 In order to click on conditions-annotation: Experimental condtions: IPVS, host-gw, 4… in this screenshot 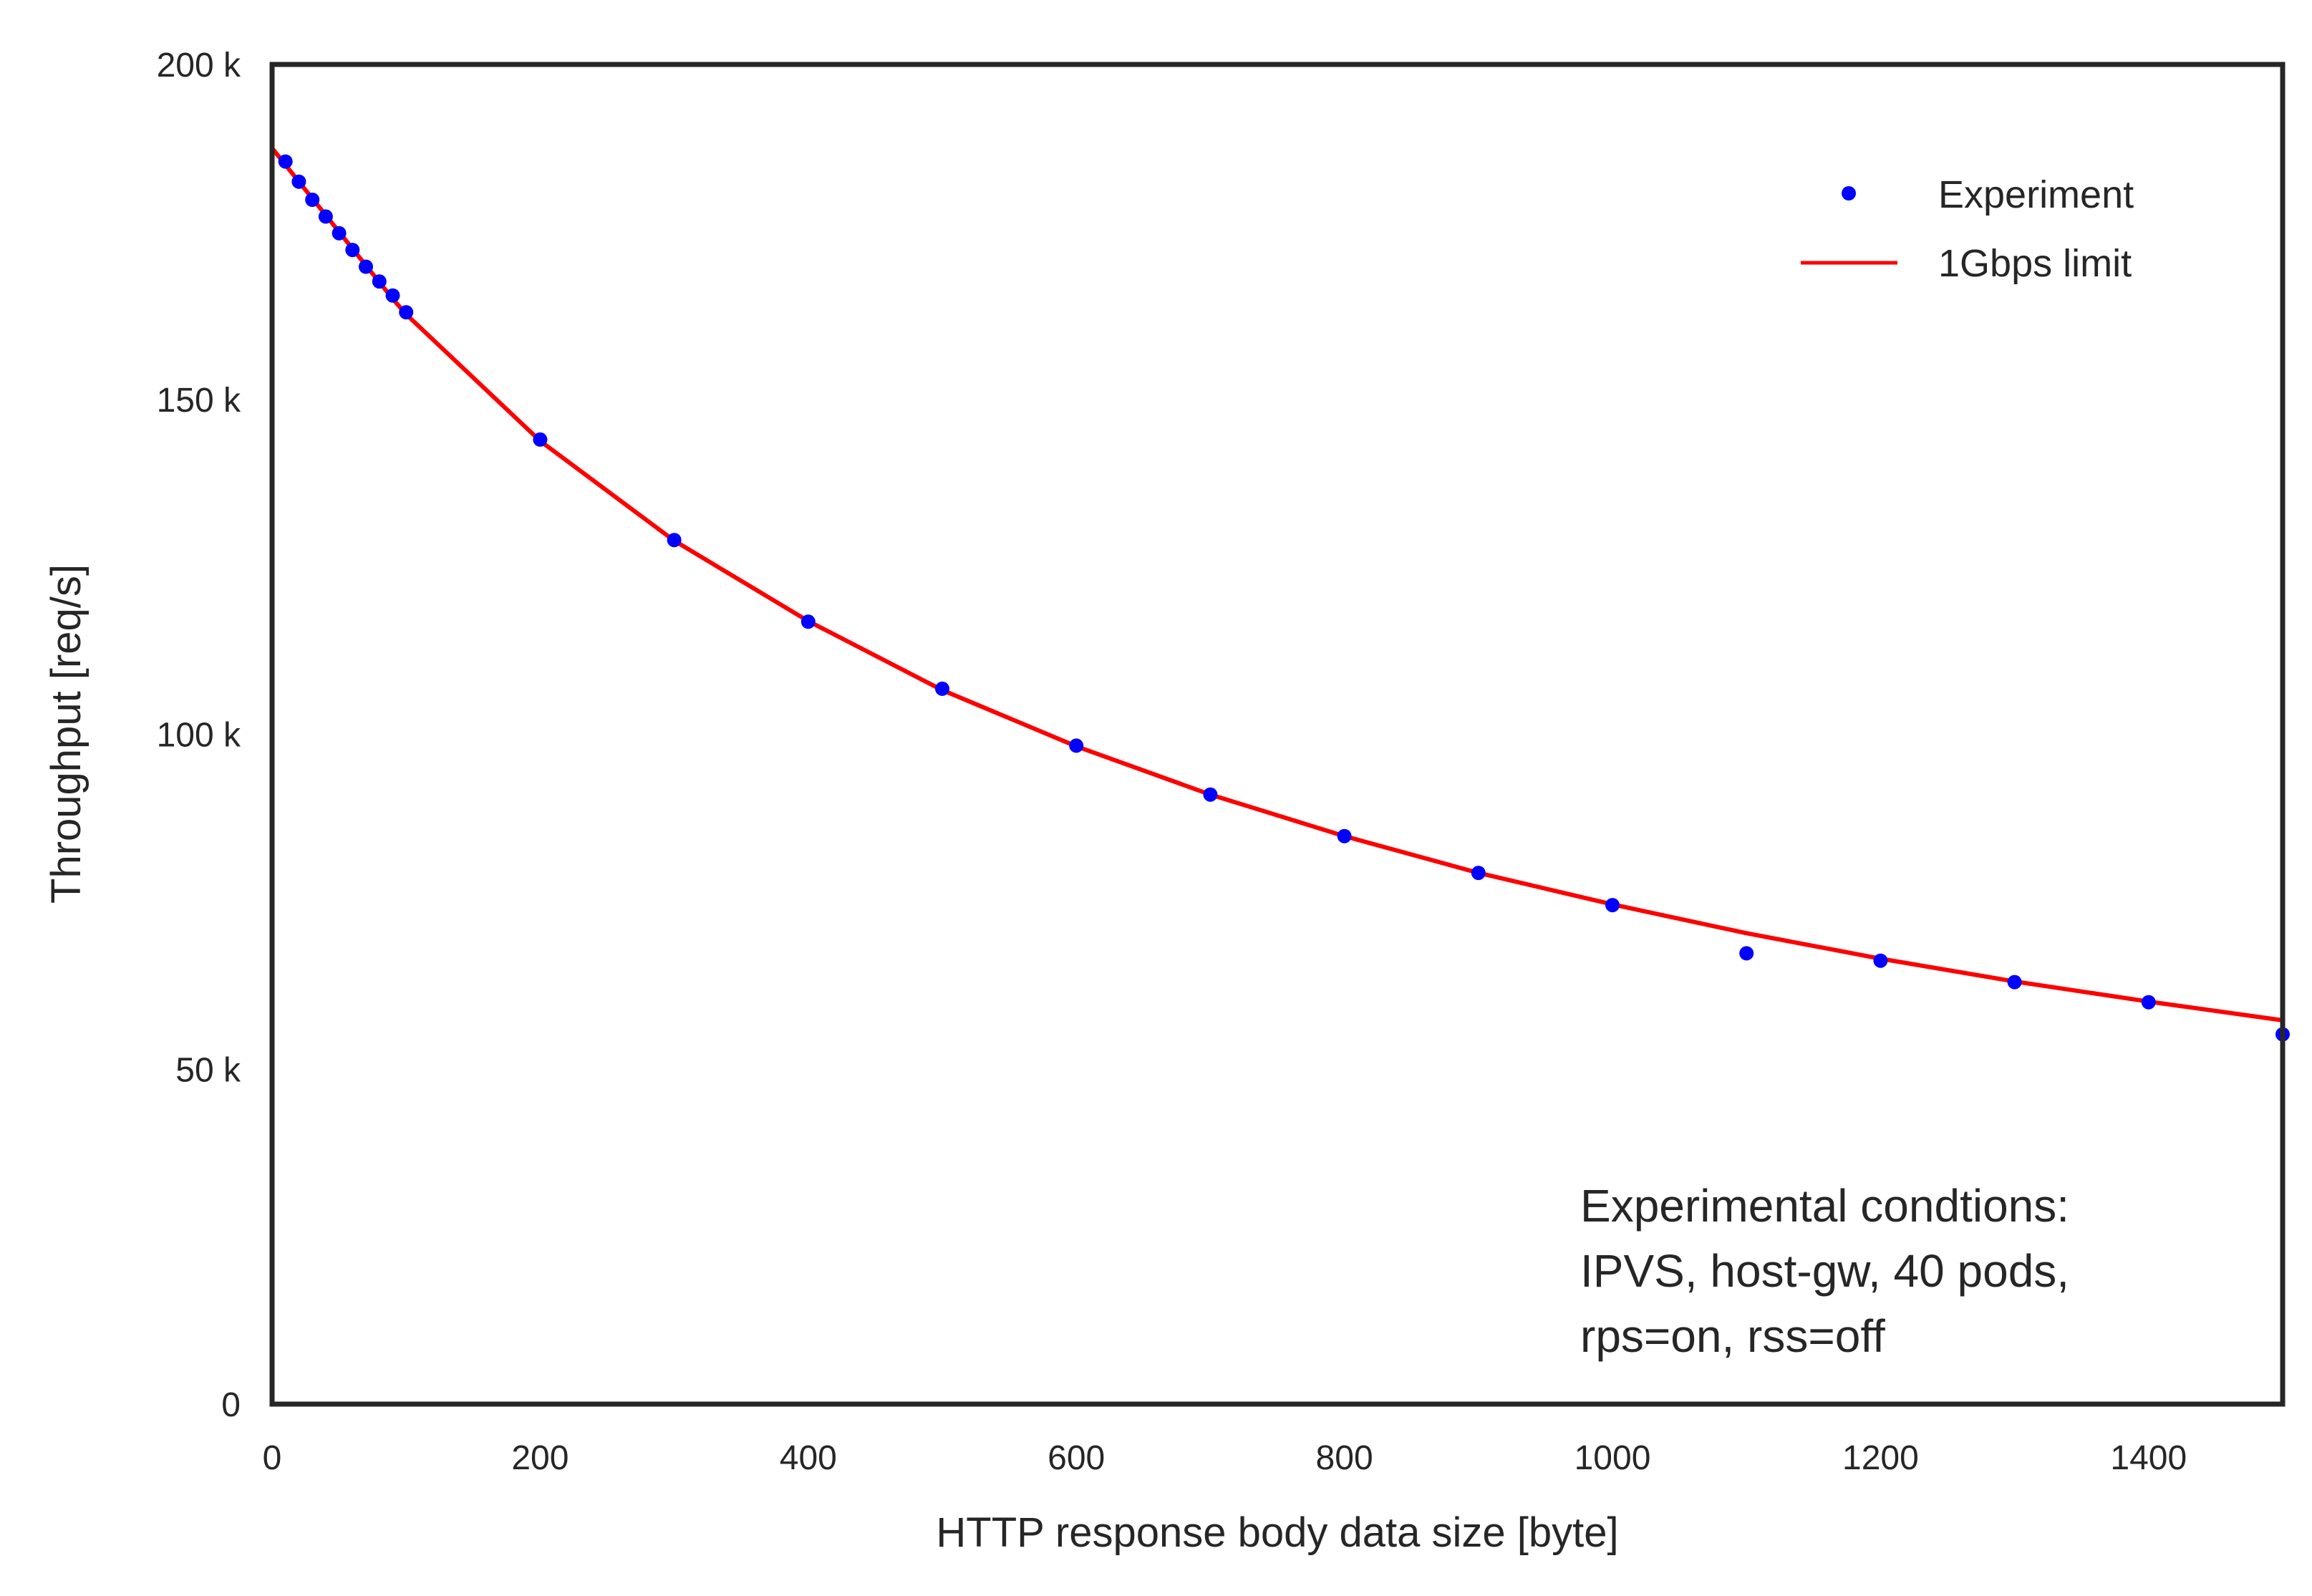, I will do `click(1824, 1271)`.